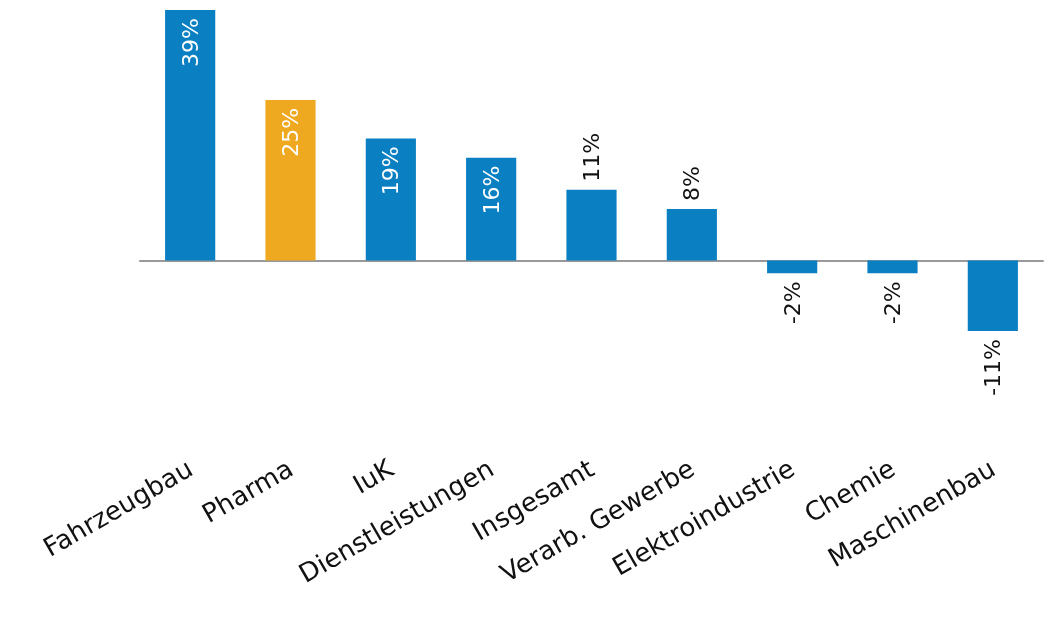 The image size is (1058, 632). What do you see at coordinates (591, 157) in the screenshot?
I see `data-label: 11%` at bounding box center [591, 157].